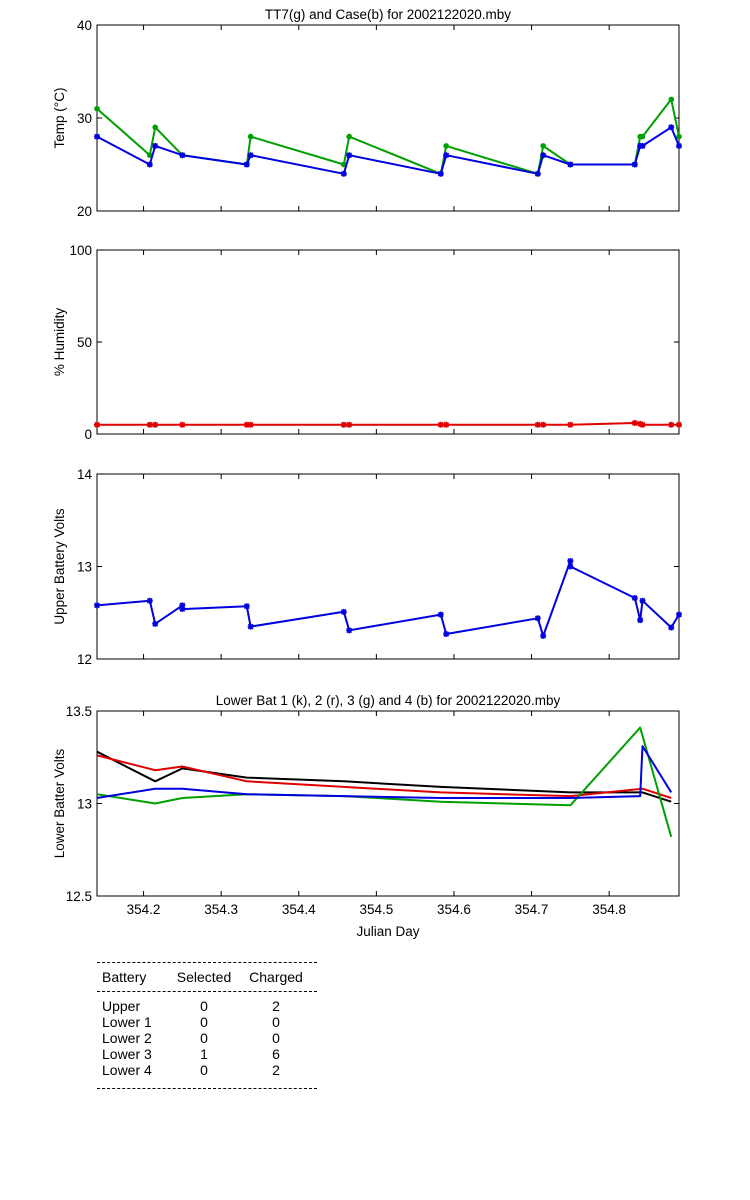 The width and height of the screenshot is (750, 1200). I want to click on y-tick-label: 100, so click(80, 250).